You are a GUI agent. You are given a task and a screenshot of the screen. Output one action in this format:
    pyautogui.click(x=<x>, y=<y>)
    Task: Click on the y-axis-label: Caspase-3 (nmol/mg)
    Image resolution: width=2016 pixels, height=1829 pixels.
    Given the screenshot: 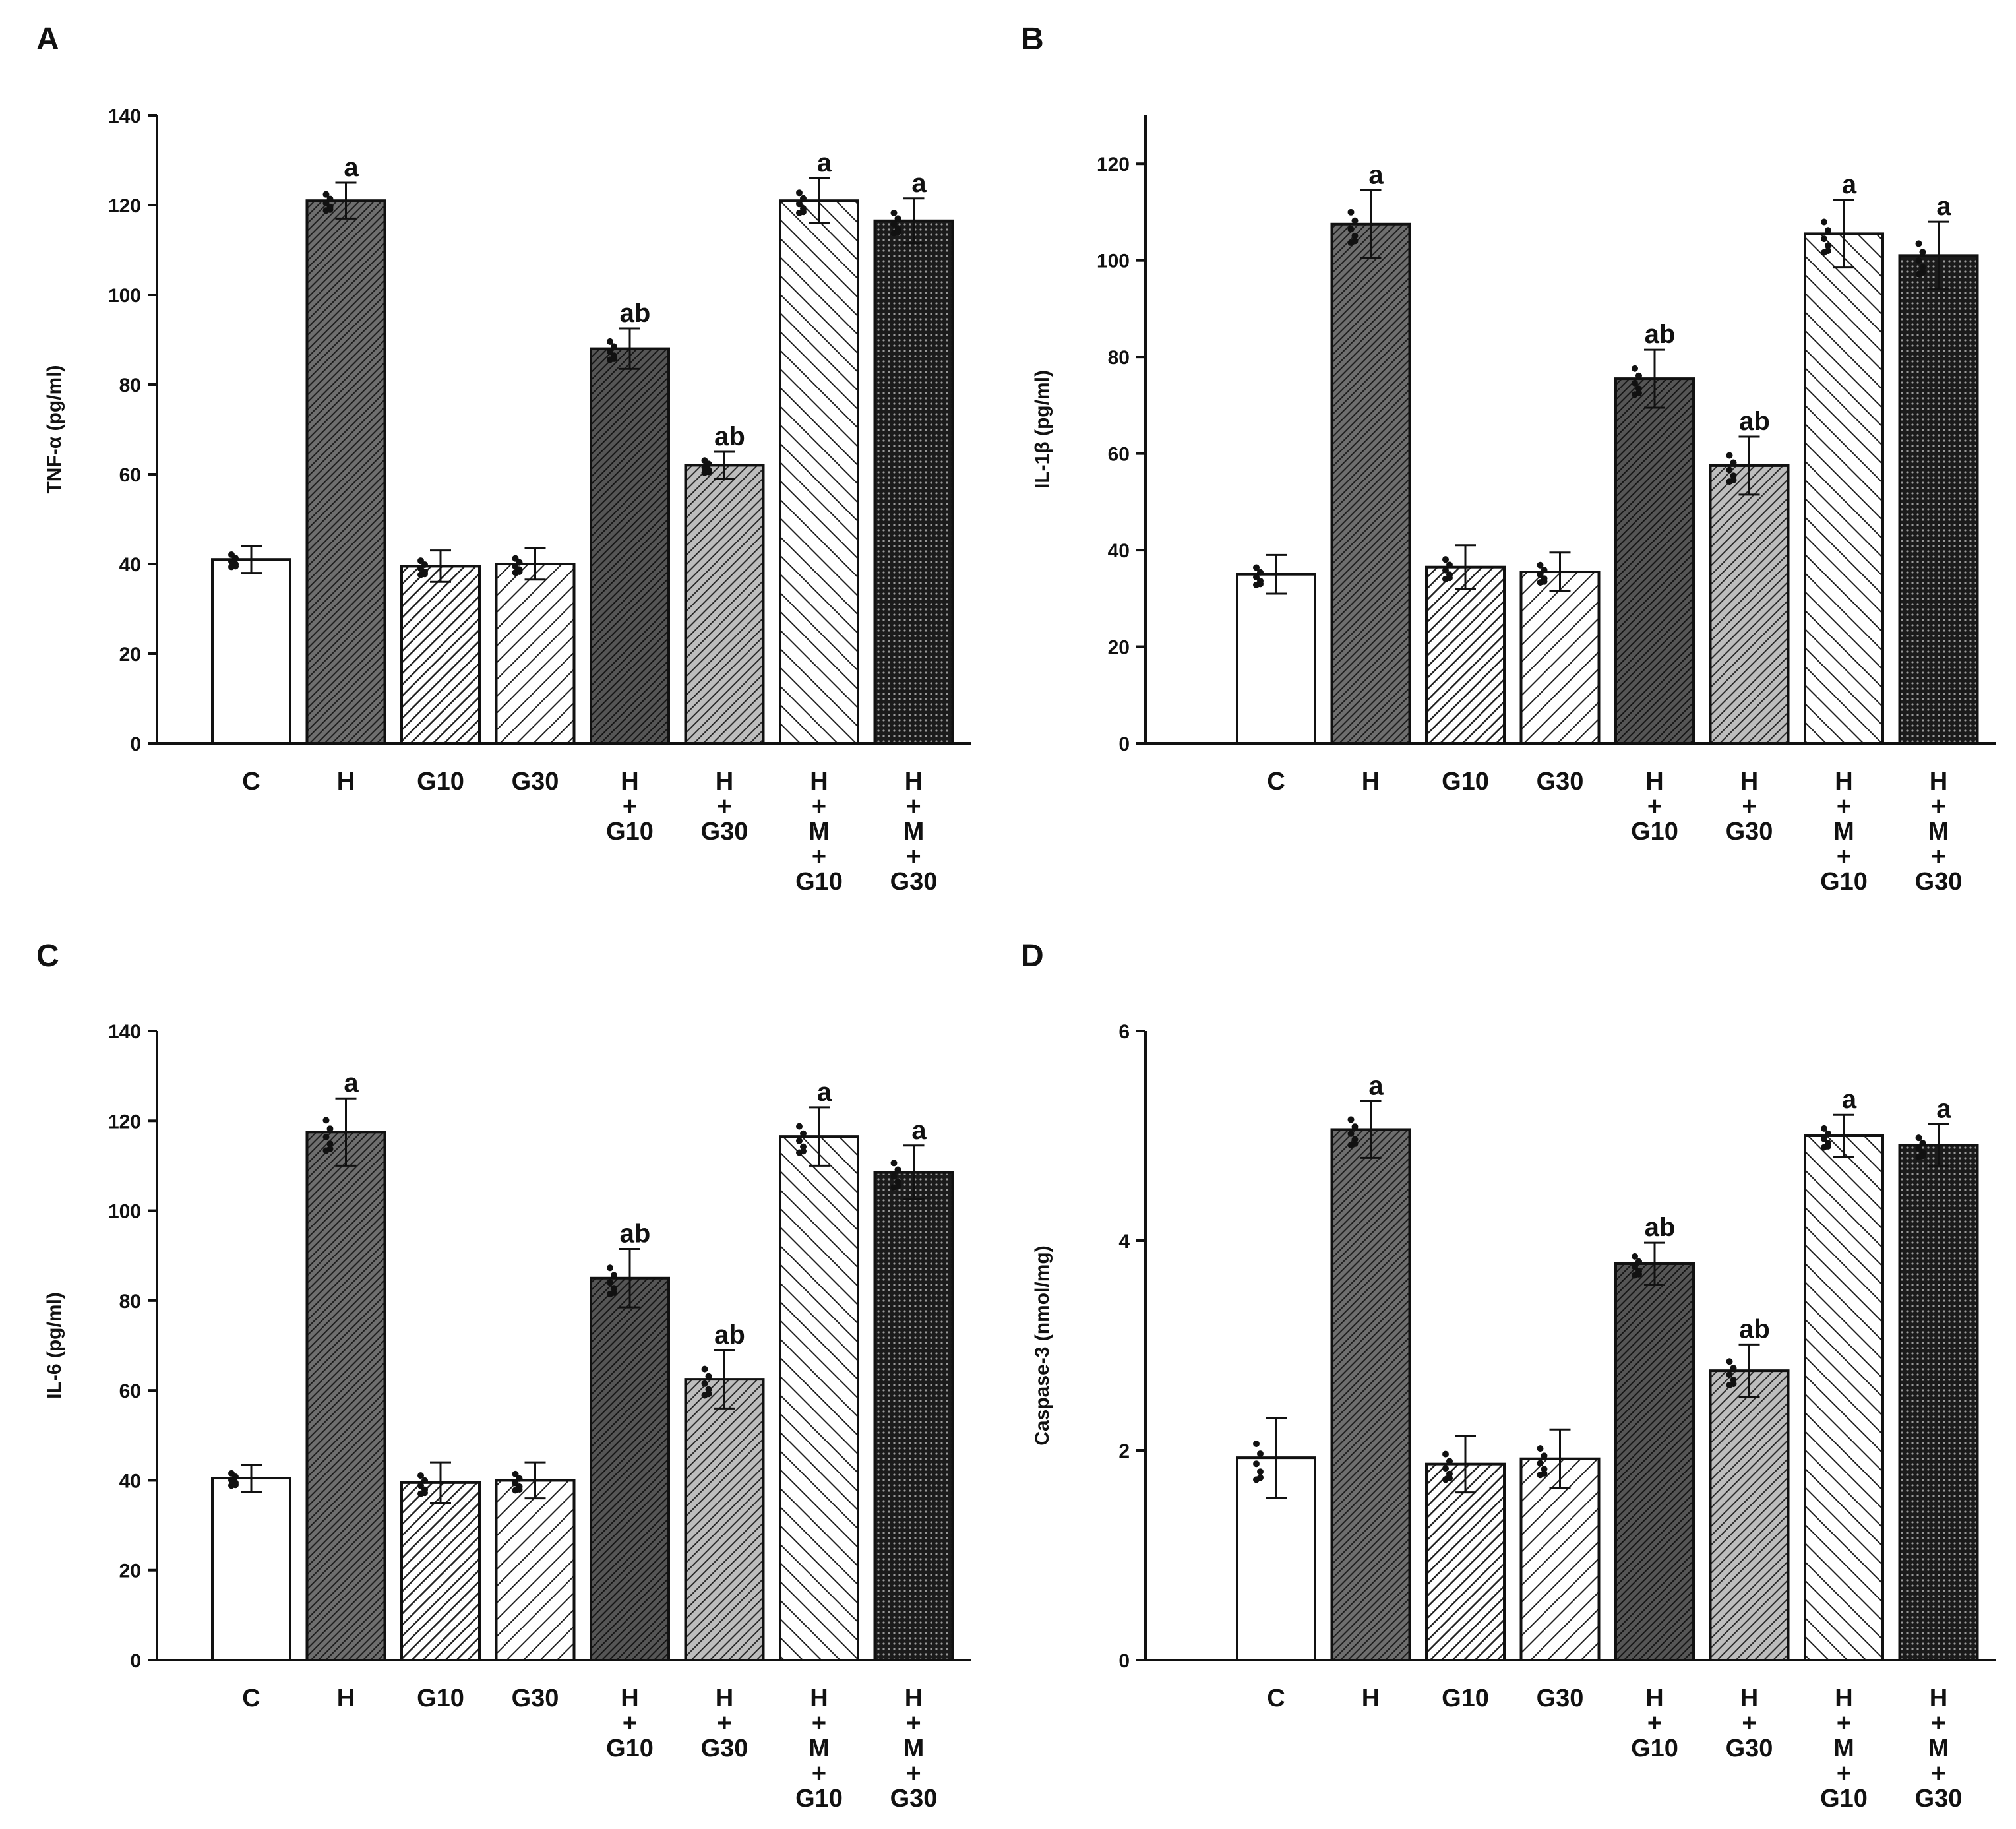 What is the action you would take?
    pyautogui.click(x=1042, y=1345)
    